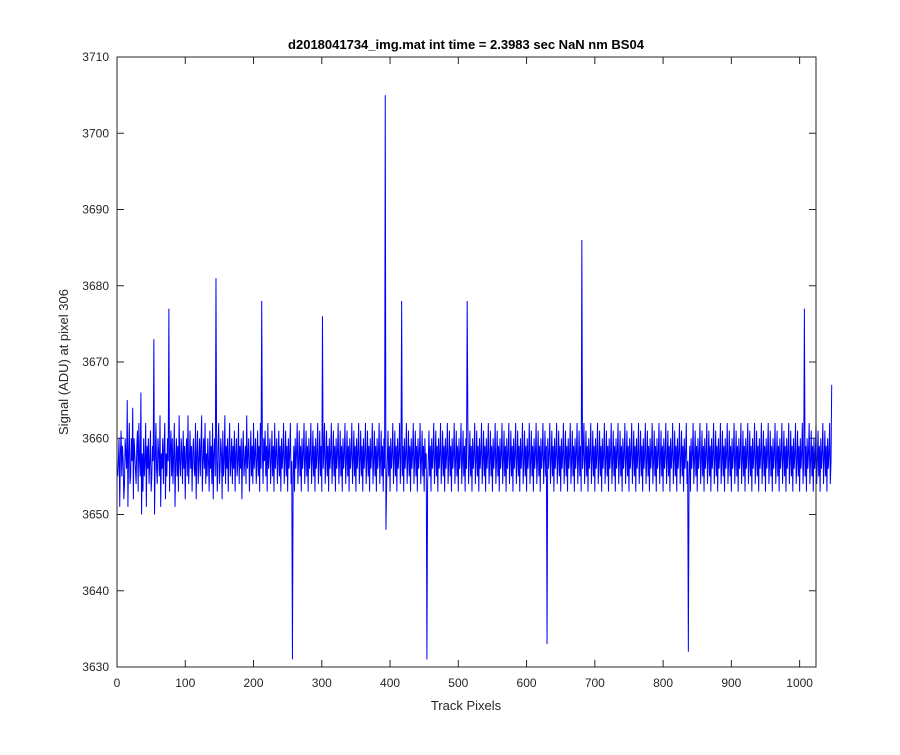 The image size is (900, 755). I want to click on x-tick-label: 200, so click(254, 683).